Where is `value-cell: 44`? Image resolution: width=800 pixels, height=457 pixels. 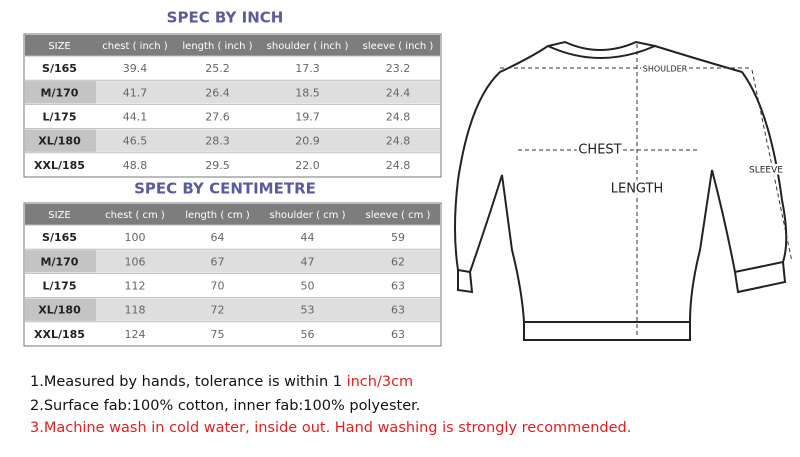
value-cell: 44 is located at coordinates (308, 237).